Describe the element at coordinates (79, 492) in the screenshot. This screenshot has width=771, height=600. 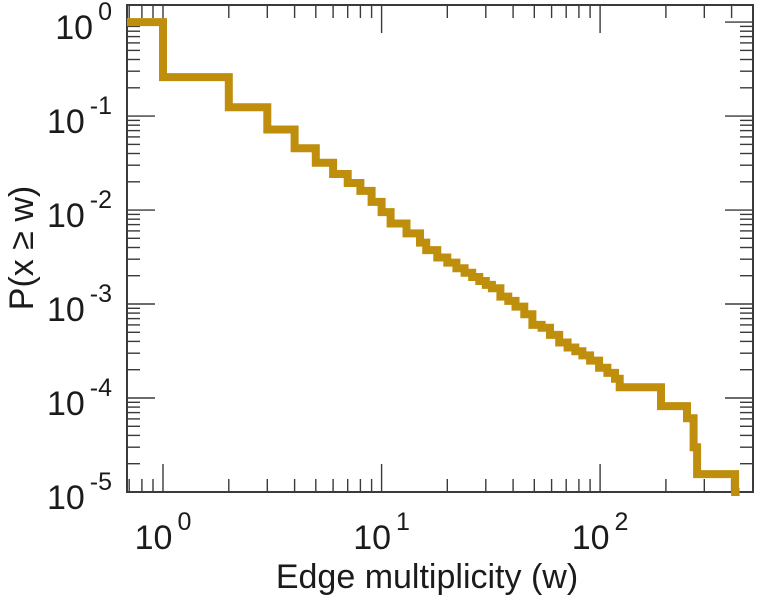
I see `y-tick-label: 10 -5` at that location.